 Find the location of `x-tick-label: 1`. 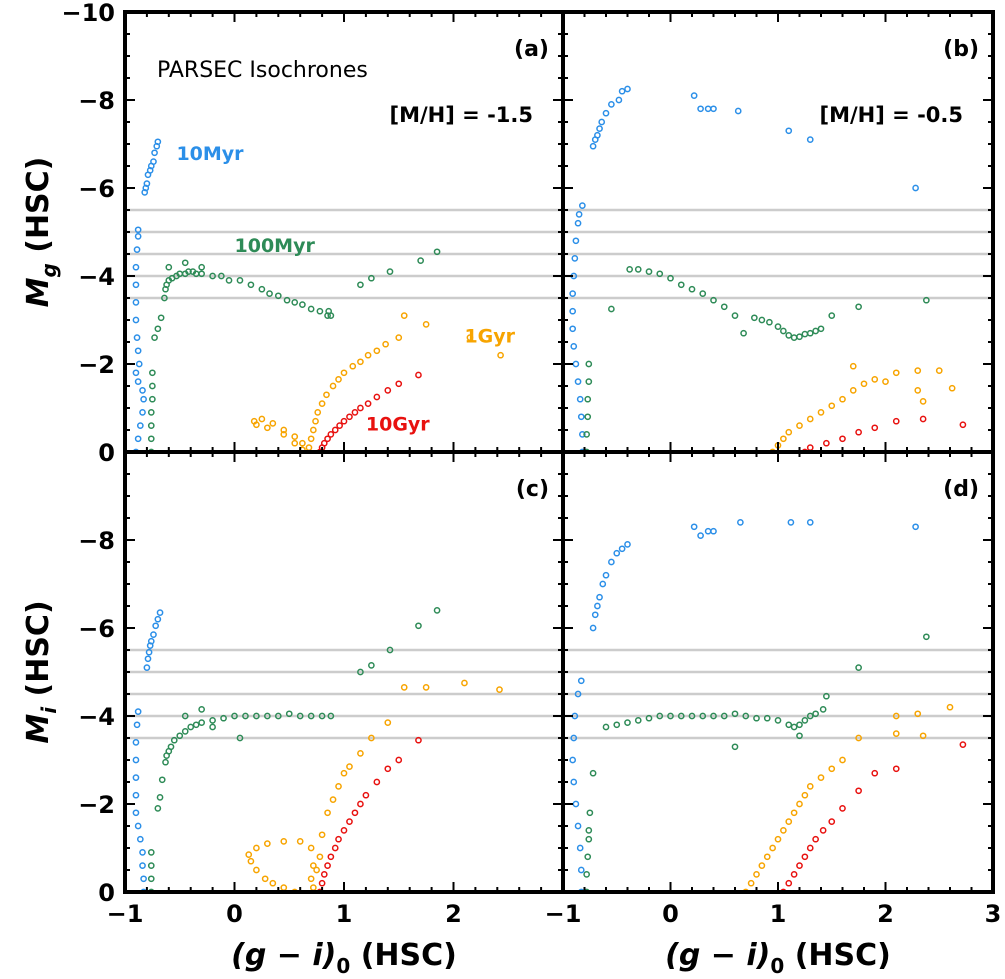

x-tick-label: 1 is located at coordinates (344, 914).